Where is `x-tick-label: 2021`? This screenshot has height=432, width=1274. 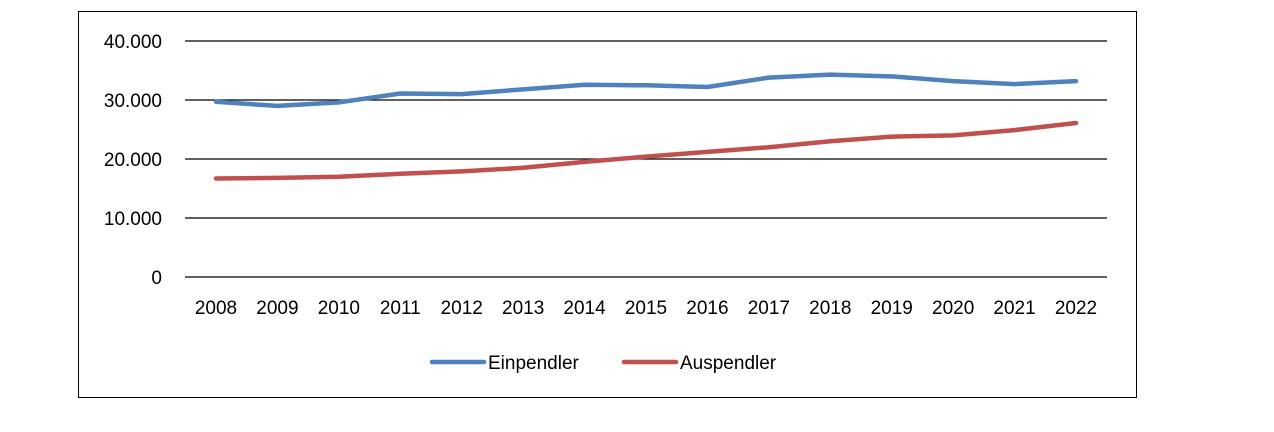
x-tick-label: 2021 is located at coordinates (1014, 308).